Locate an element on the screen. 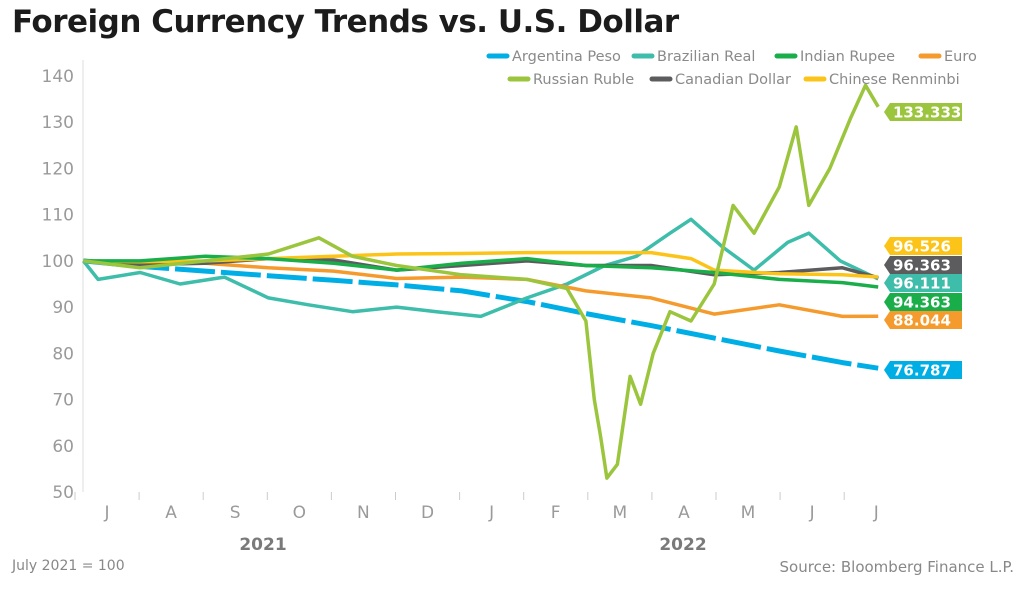  y-tick-label: 130 is located at coordinates (58, 123).